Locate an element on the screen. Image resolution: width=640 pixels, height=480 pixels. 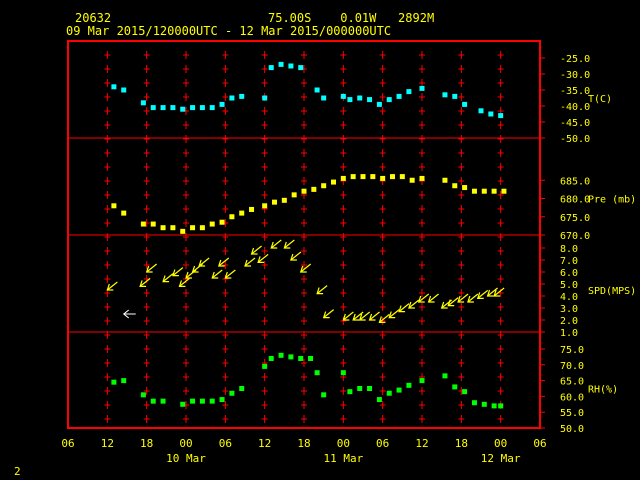
y-tick-label: 5.0 is located at coordinates (569, 285).